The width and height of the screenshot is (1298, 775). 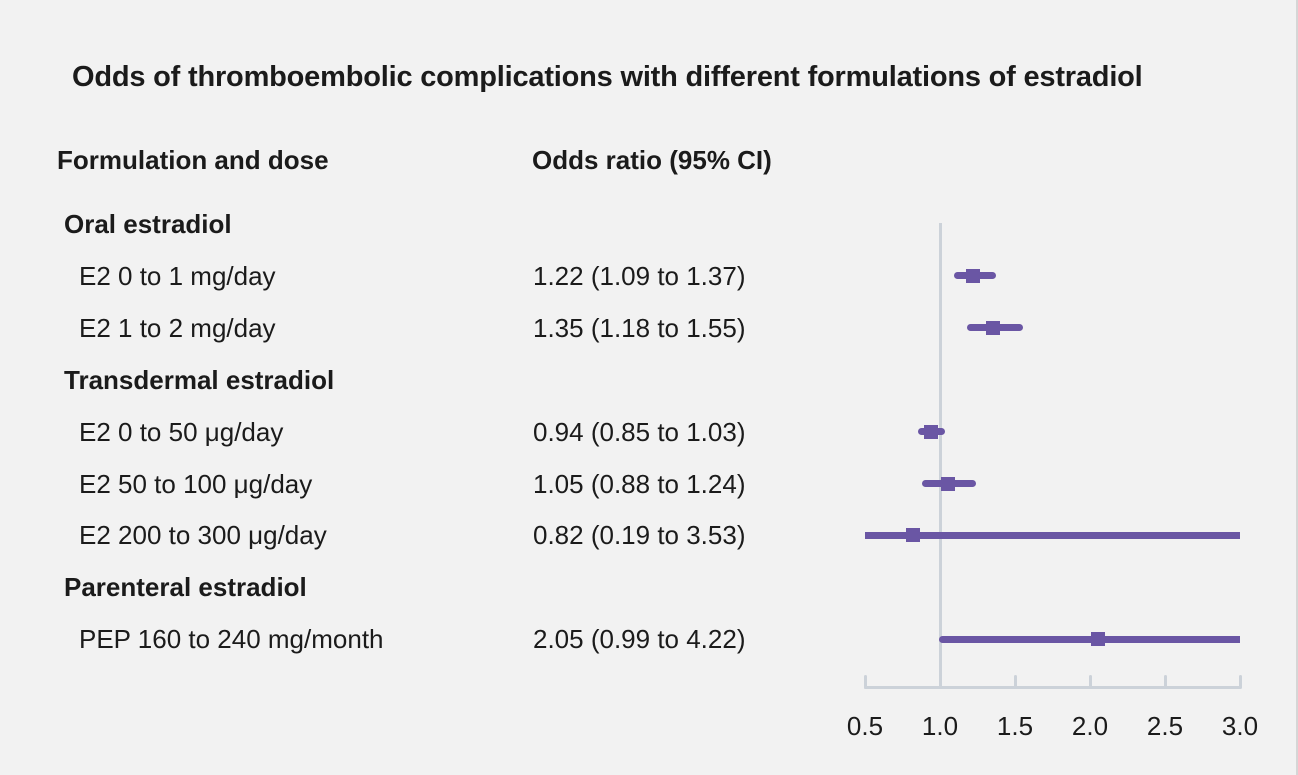 I want to click on row-odds-ratio-value: 0.82 (0.19 to 3.53), so click(x=639, y=535).